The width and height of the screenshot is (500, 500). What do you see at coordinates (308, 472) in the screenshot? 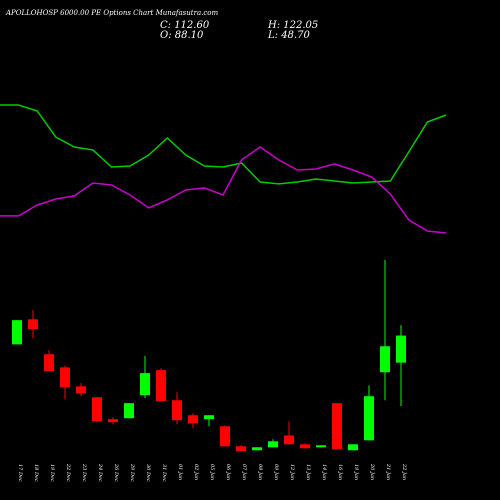
I see `x-tick-label: 13 Jan` at bounding box center [308, 472].